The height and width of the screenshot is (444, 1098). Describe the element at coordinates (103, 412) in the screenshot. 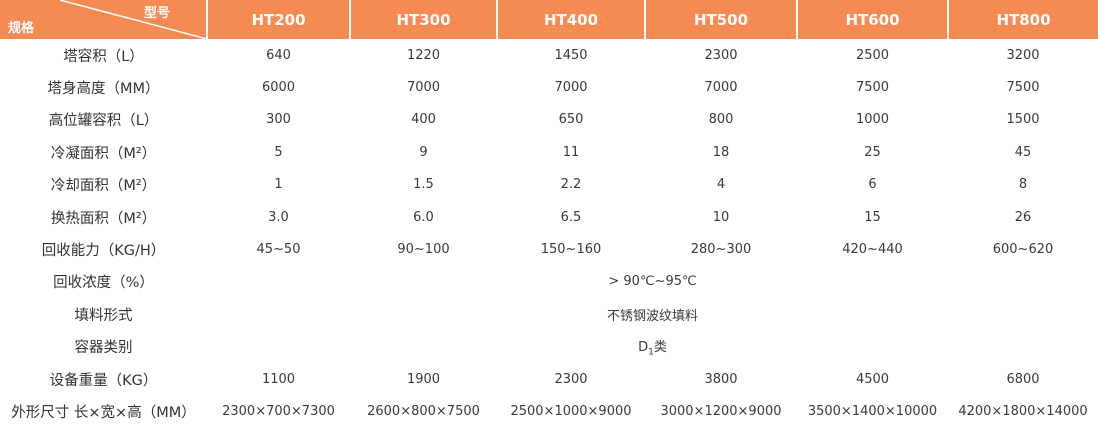

I see `row-label: 外形尺寸 长×宽×高（MM）` at that location.